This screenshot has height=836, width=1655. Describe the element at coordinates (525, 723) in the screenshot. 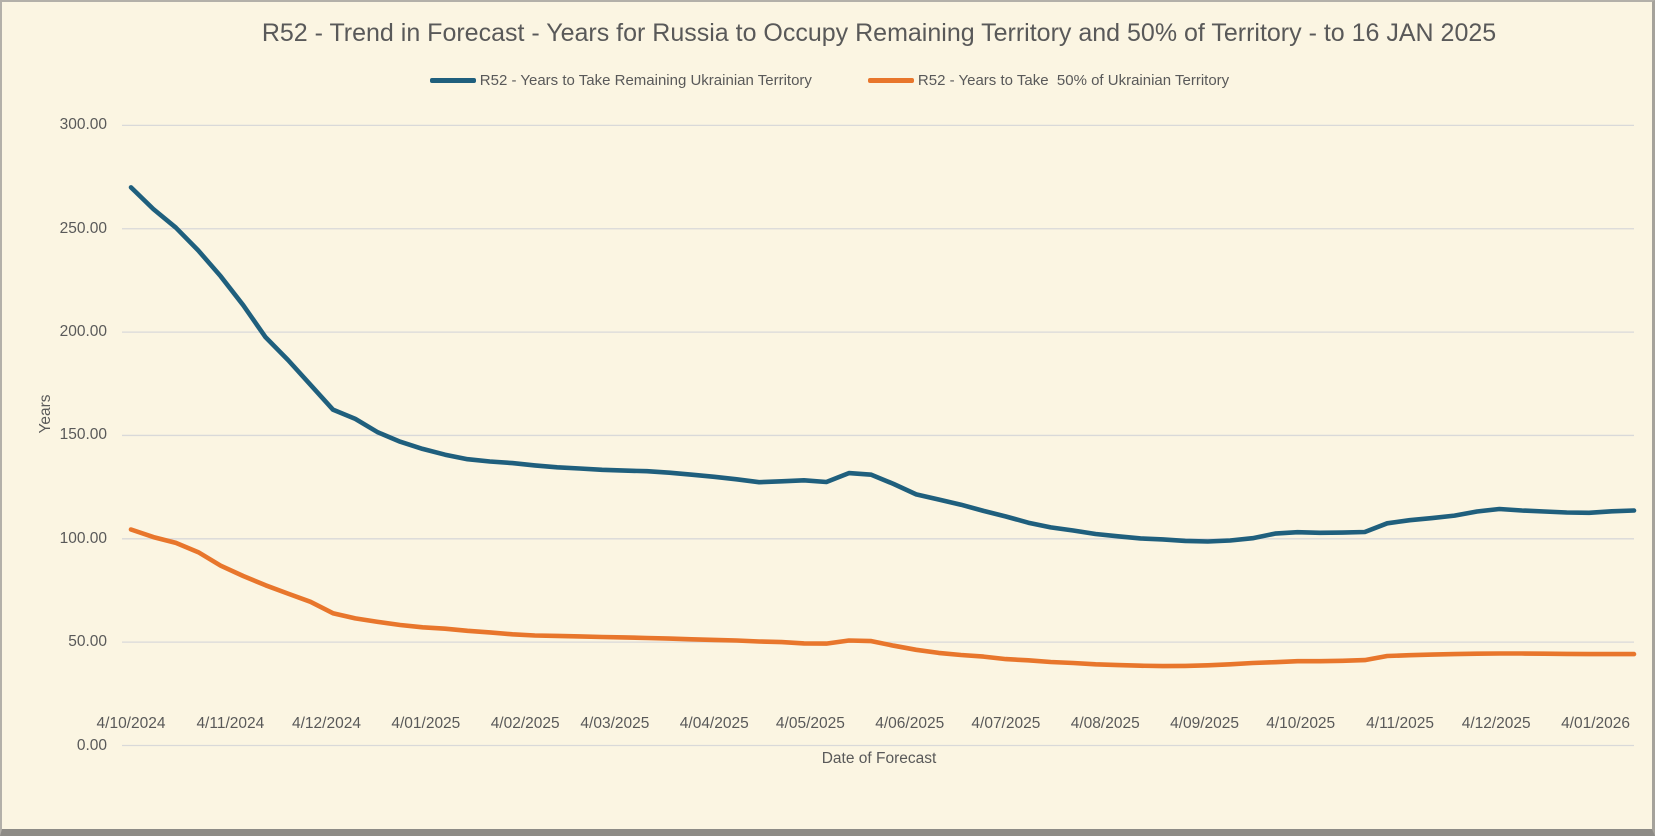

I see `x-tick-label: 4/02/2025` at that location.